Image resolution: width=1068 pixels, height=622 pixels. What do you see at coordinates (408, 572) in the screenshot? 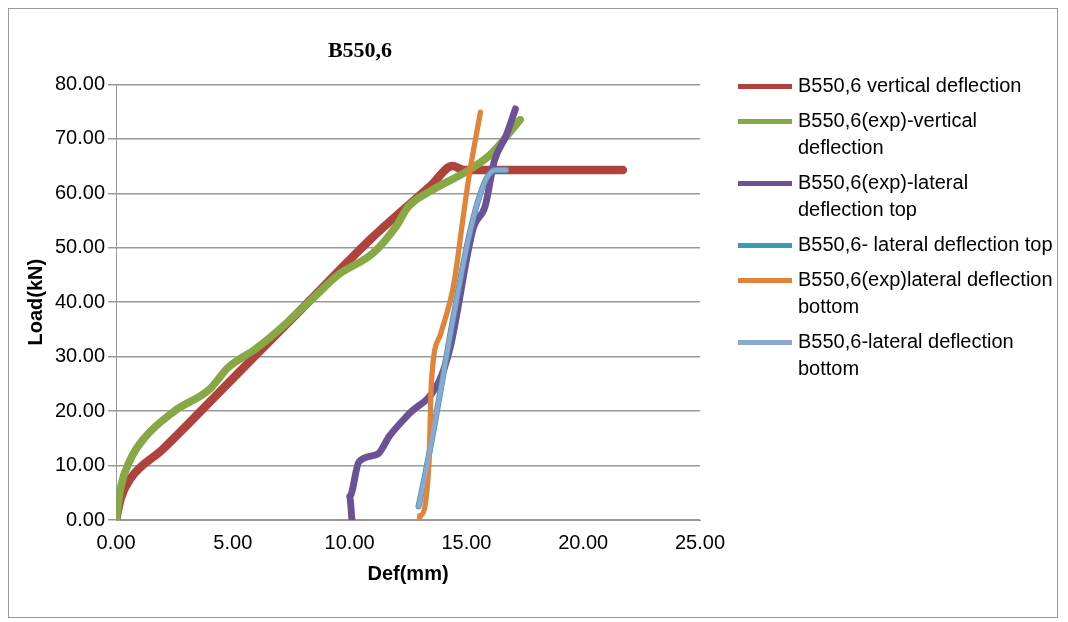
I see `x-axis-title: Def(mm)` at bounding box center [408, 572].